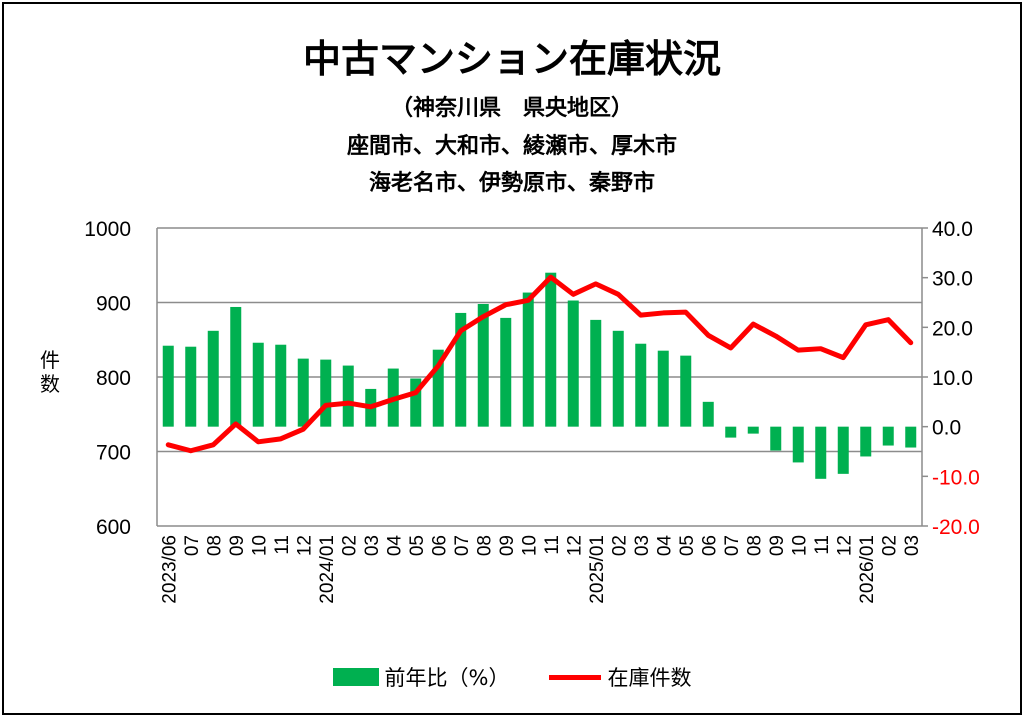 This screenshot has height=717, width=1024. Describe the element at coordinates (649, 678) in the screenshot. I see `legend-line-label: 在庫件数` at that location.